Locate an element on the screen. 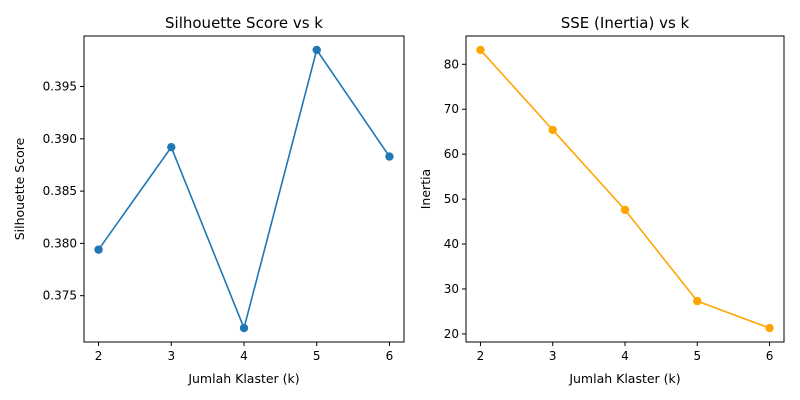  inertia-y-tick-label: 40 is located at coordinates (451, 244).